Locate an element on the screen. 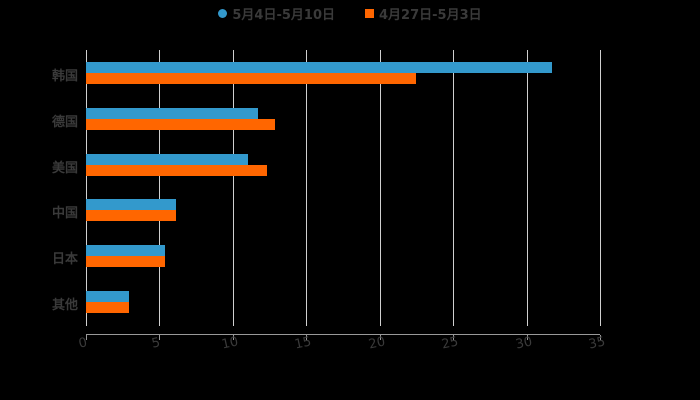  category-label: 其他 is located at coordinates (64, 305).